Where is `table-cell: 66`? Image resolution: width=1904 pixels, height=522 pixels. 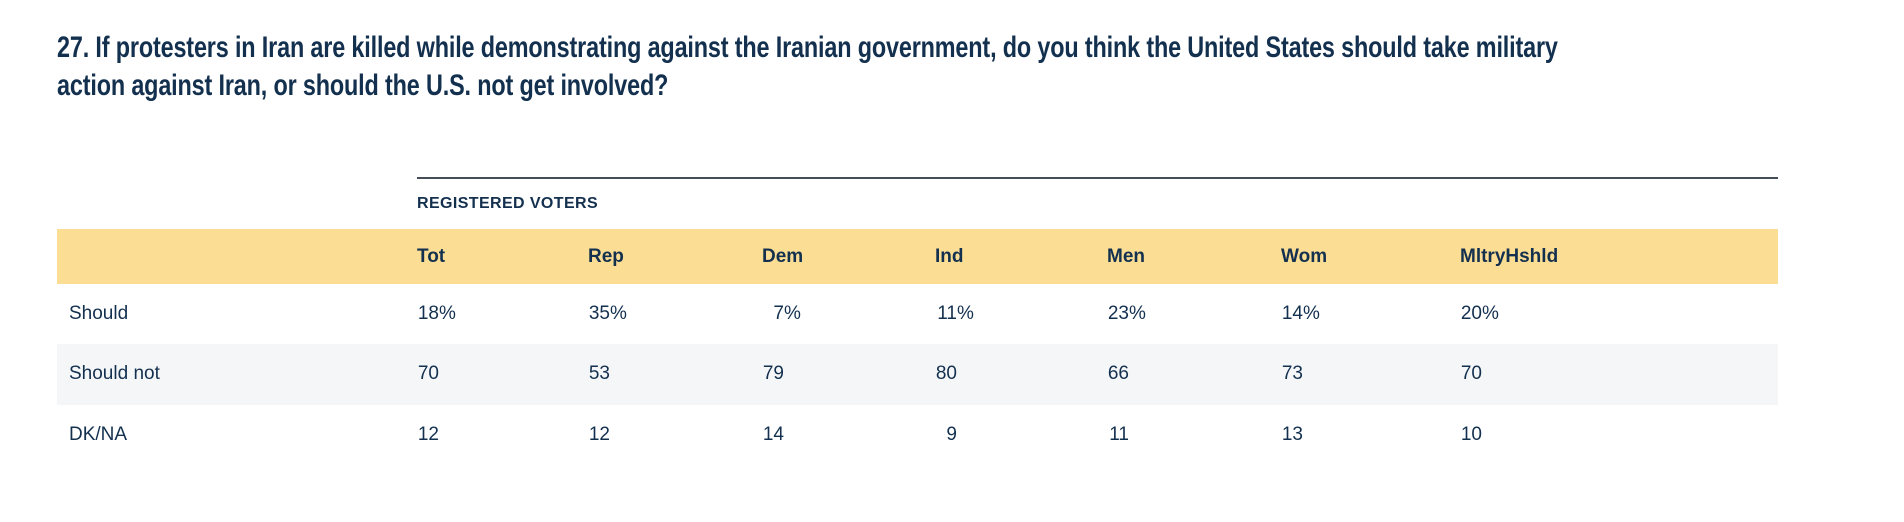
table-cell: 66 is located at coordinates (1118, 374).